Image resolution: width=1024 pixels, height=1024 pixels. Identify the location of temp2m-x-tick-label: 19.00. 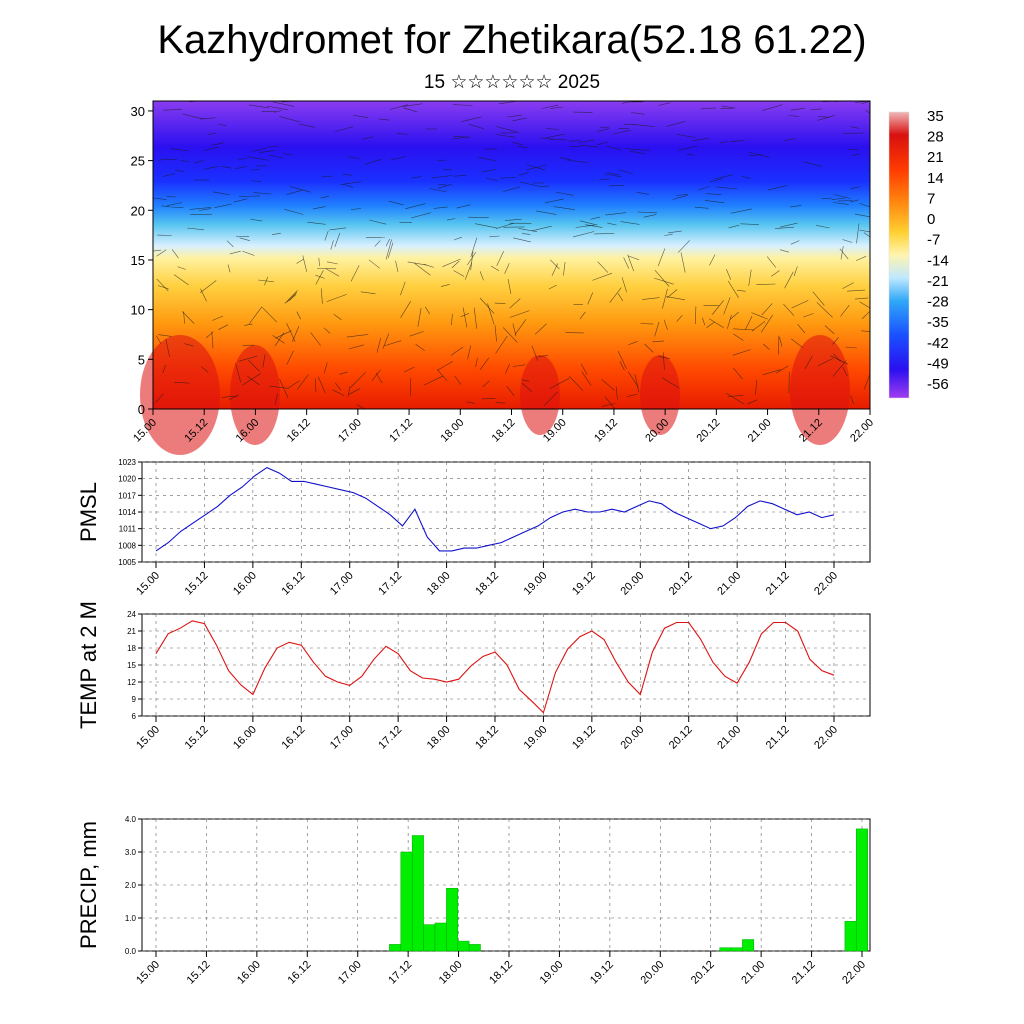
(536, 738).